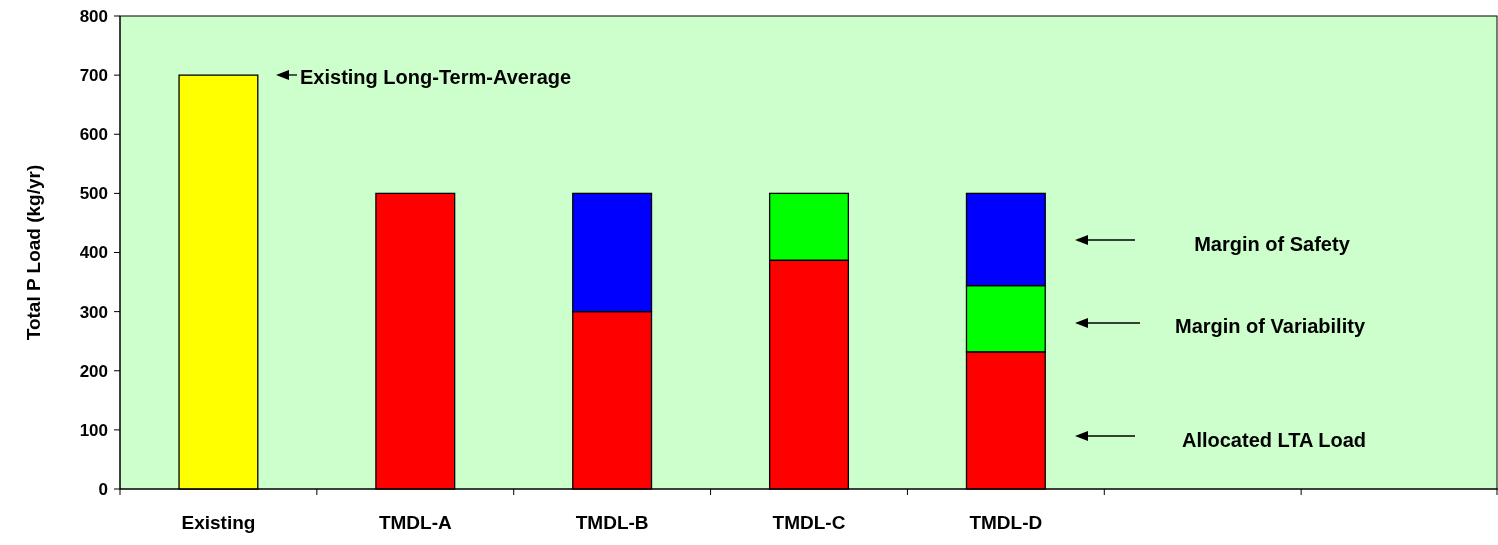 The width and height of the screenshot is (1498, 545). What do you see at coordinates (612, 522) in the screenshot?
I see `x-tick-label: TMDL-B` at bounding box center [612, 522].